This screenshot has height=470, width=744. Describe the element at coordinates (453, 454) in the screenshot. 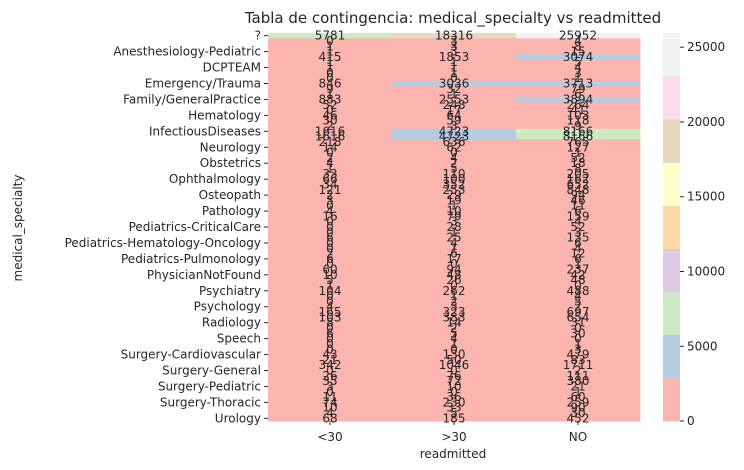

I see `x-axis-label: readmitted` at that location.